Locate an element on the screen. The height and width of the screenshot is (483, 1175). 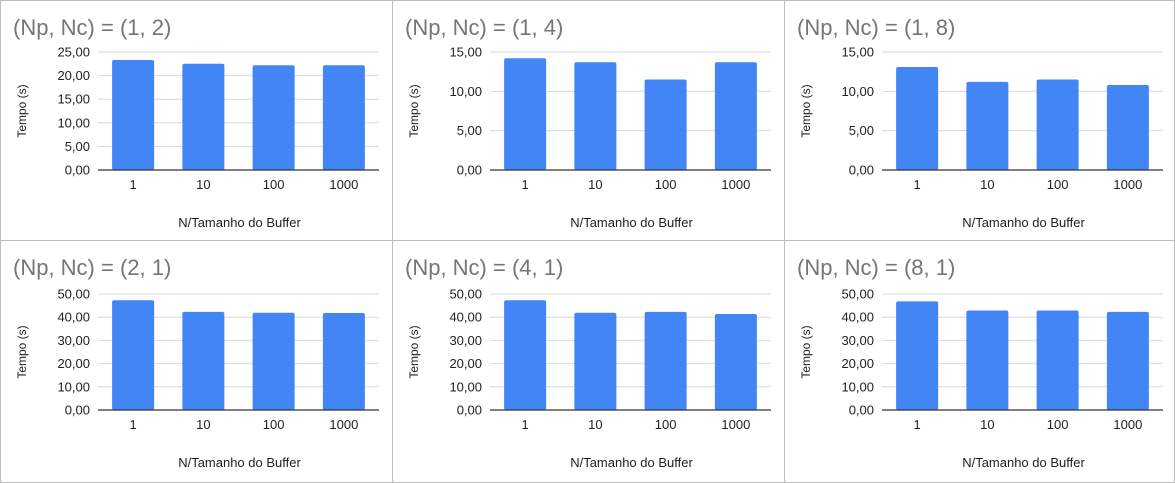
chart-title: (Np, Nc) = (1, 2) is located at coordinates (92, 27).